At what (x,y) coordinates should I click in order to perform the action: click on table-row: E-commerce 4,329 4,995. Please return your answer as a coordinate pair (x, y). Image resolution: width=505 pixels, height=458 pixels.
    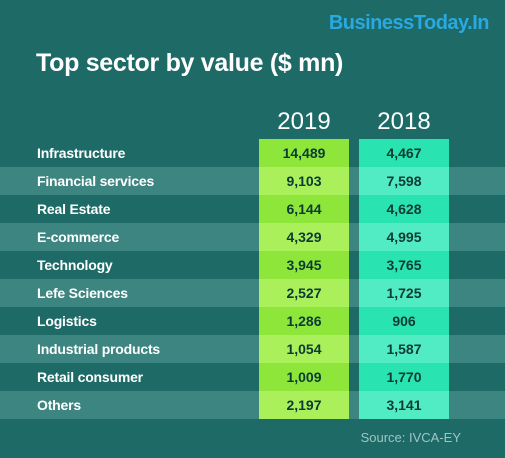
    Looking at the image, I should click on (252, 237).